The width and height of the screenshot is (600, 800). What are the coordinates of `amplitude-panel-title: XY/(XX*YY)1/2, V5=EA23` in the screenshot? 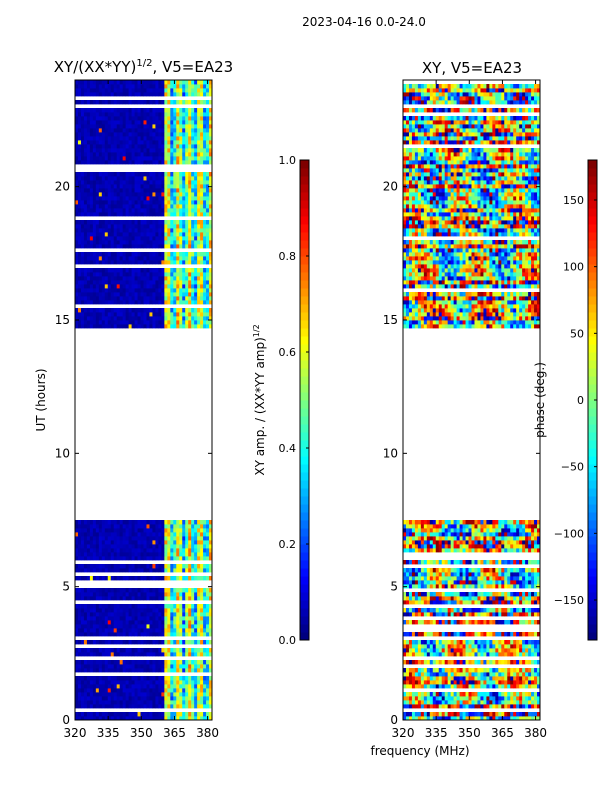 It's located at (143, 67).